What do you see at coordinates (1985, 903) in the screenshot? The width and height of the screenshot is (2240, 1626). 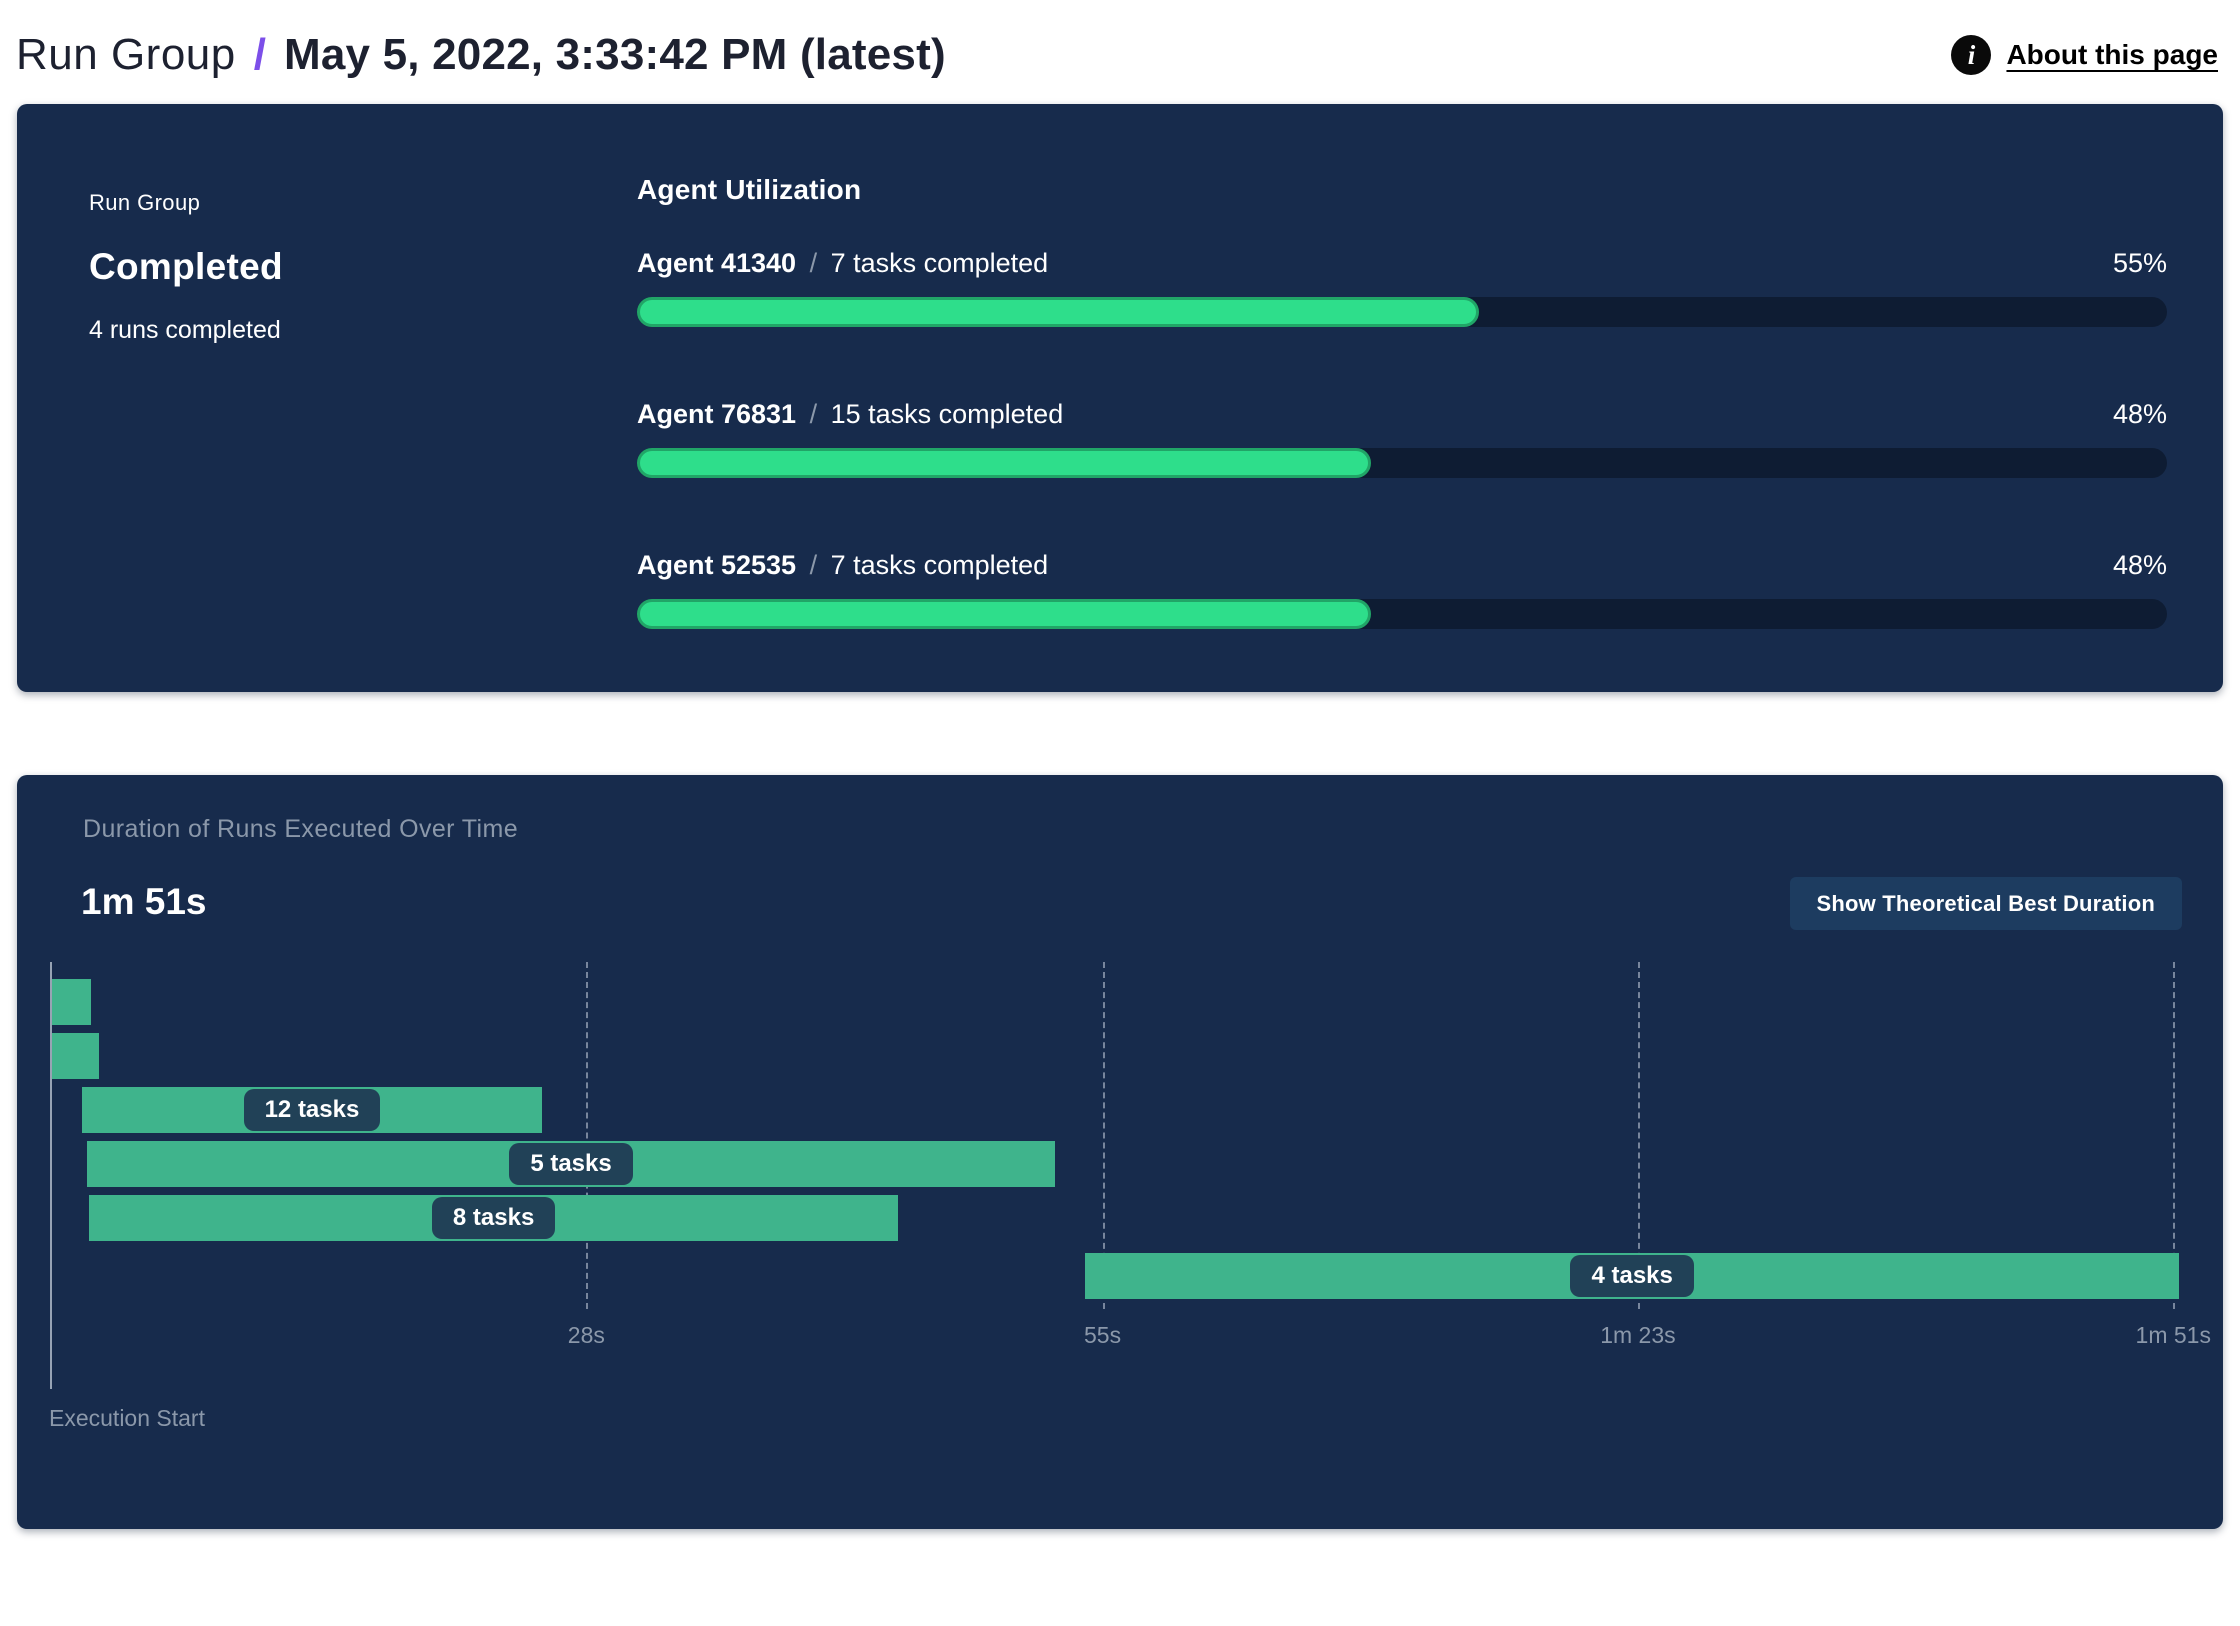 I see `show-theoretical-best-duration-button: Show Theoretical Best Duration` at bounding box center [1985, 903].